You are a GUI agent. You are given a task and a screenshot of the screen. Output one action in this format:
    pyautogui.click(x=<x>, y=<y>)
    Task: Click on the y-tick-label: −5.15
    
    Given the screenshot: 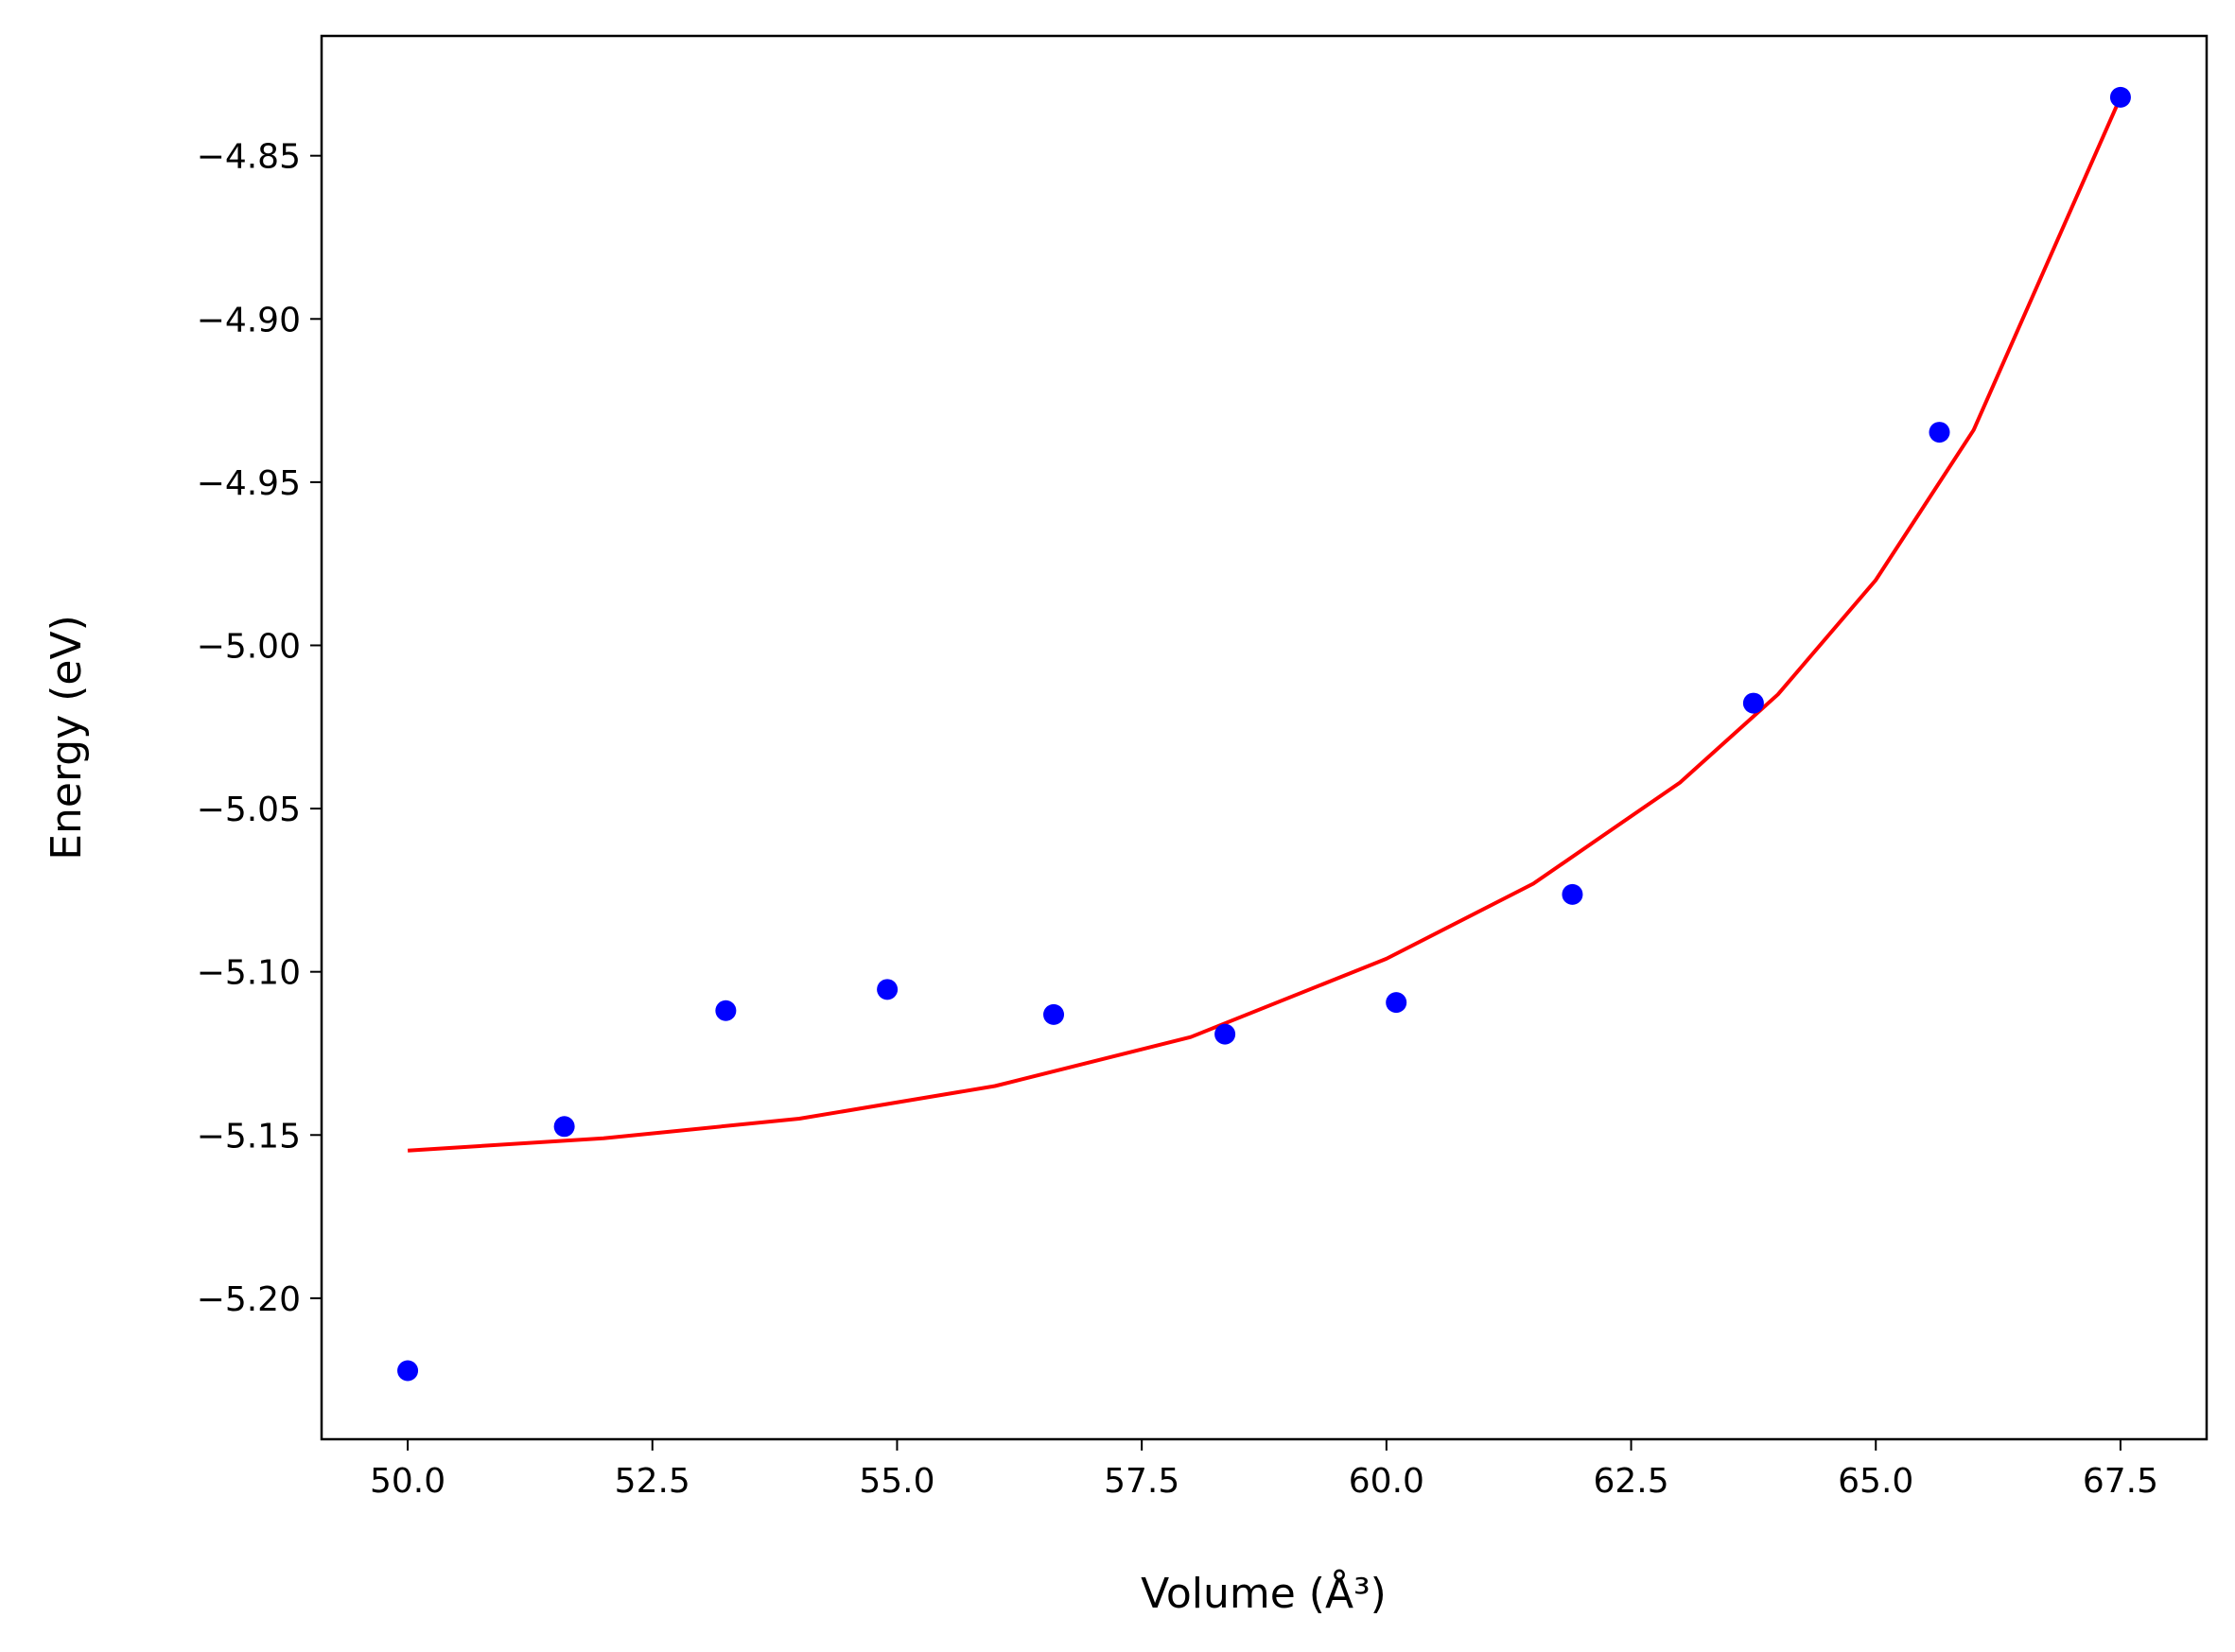 What is the action you would take?
    pyautogui.click(x=249, y=1137)
    